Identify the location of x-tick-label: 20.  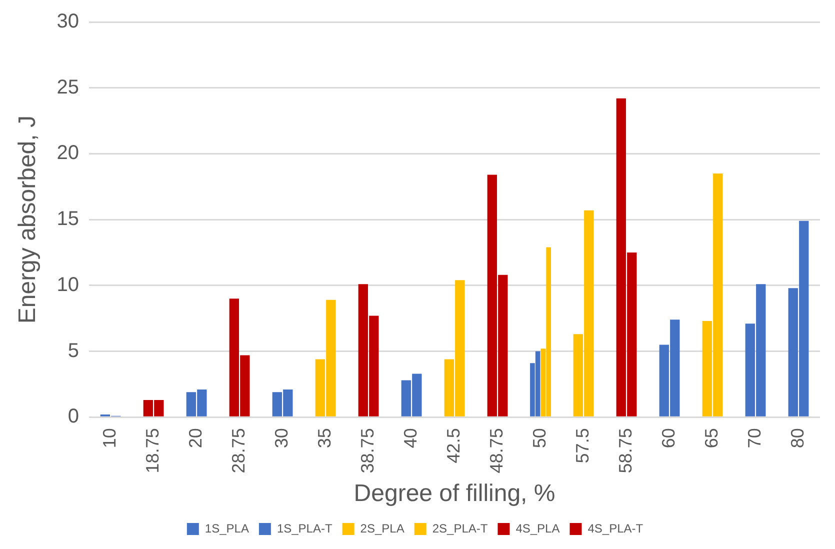
(196, 438).